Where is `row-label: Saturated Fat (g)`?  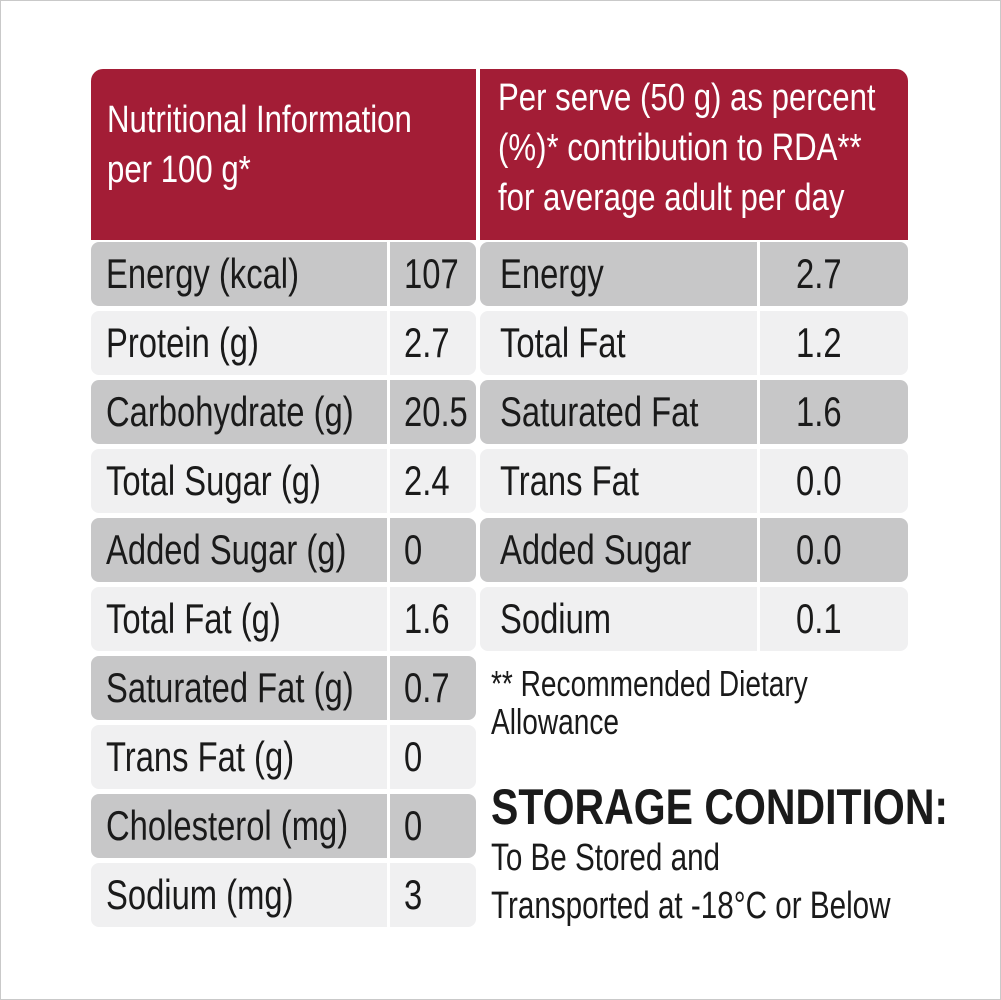
row-label: Saturated Fat (g) is located at coordinates (230, 687).